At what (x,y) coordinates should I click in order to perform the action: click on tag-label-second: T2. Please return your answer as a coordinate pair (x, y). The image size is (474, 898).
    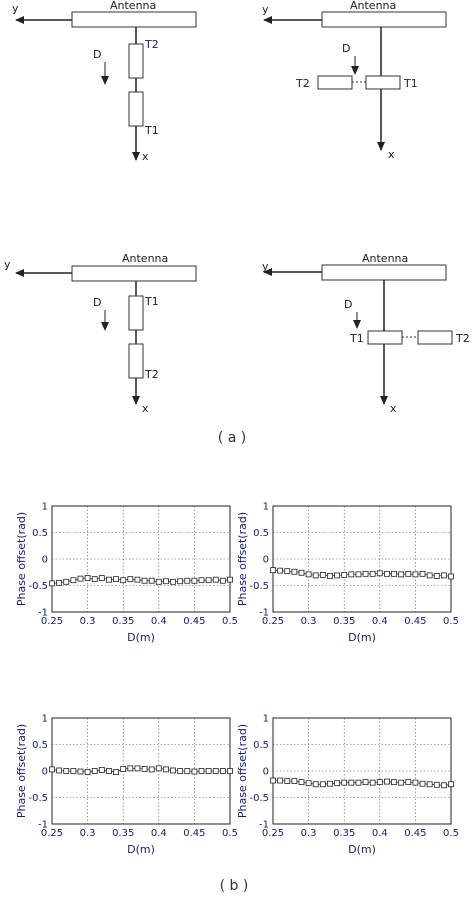
    Looking at the image, I should click on (462, 338).